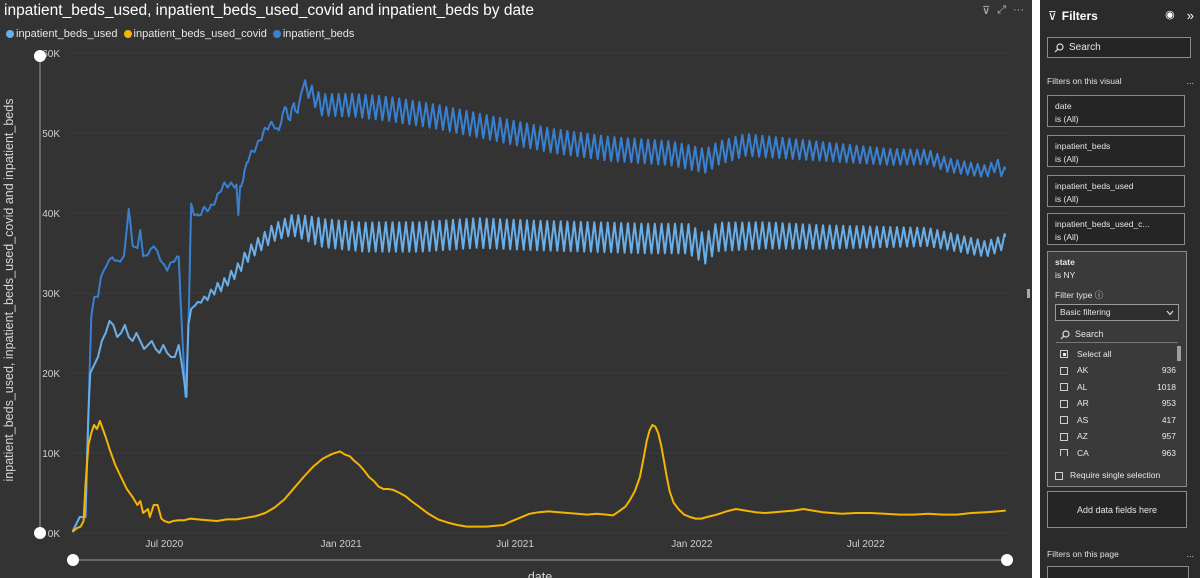 The height and width of the screenshot is (578, 1200). I want to click on list-item: AZ 957, so click(1117, 437).